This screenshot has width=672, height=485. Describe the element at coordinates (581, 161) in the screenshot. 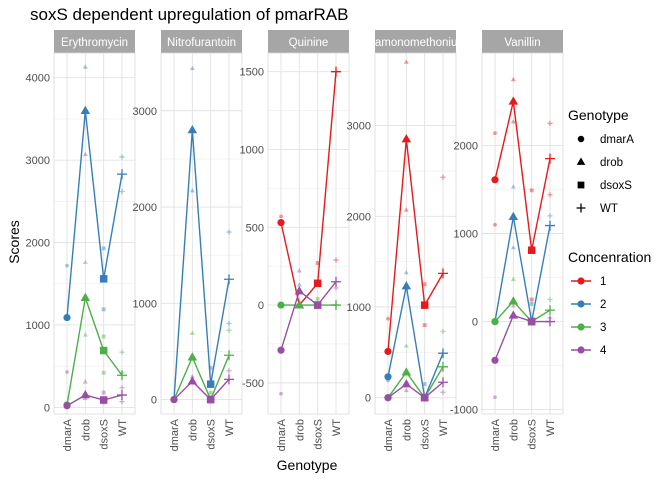

I see `legend-key-triangle` at that location.